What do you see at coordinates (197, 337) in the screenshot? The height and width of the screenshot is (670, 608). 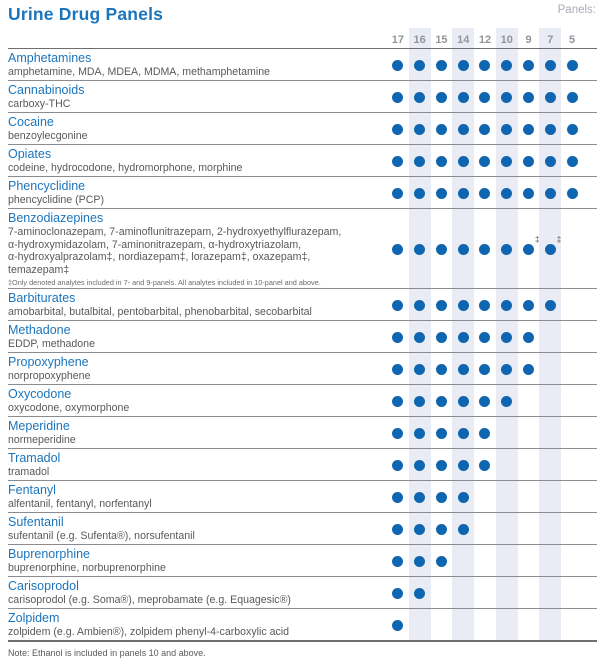 I see `drug-row-text: Methadone EDDP, methadone` at bounding box center [197, 337].